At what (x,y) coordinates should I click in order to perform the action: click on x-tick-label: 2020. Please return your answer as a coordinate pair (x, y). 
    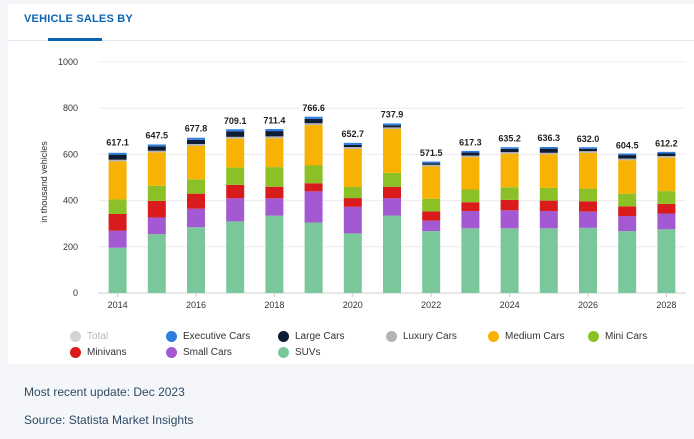
    Looking at the image, I should click on (353, 305).